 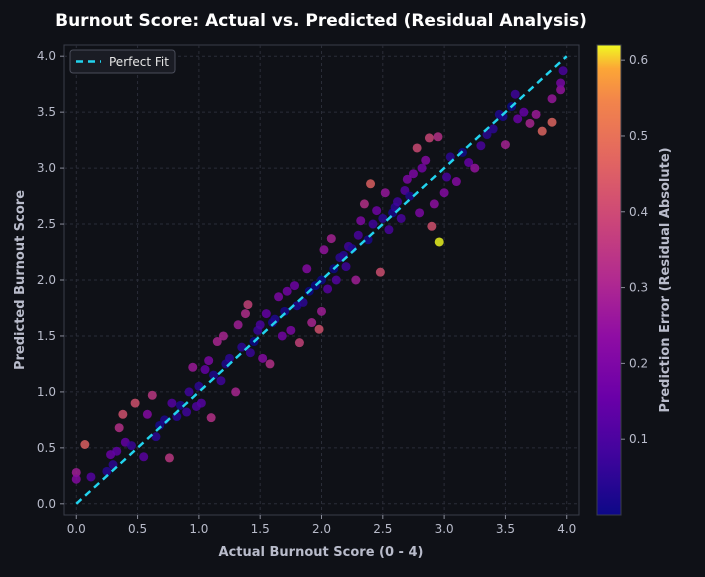 I want to click on colorbar-gradient, so click(x=609, y=280).